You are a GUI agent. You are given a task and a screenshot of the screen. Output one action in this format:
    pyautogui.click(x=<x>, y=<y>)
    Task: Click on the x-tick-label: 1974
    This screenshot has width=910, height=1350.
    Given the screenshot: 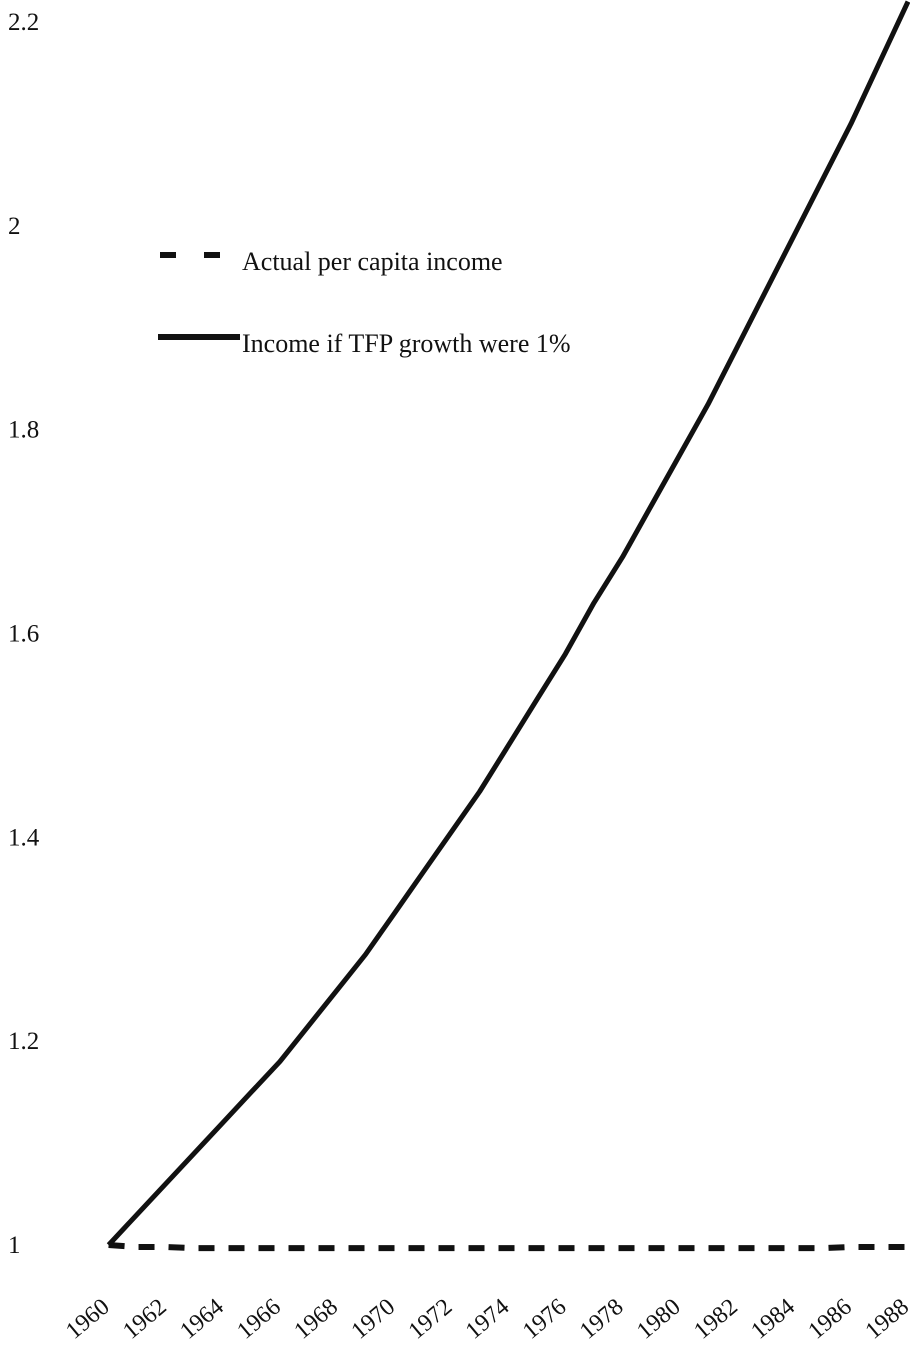 What is the action you would take?
    pyautogui.click(x=487, y=1319)
    